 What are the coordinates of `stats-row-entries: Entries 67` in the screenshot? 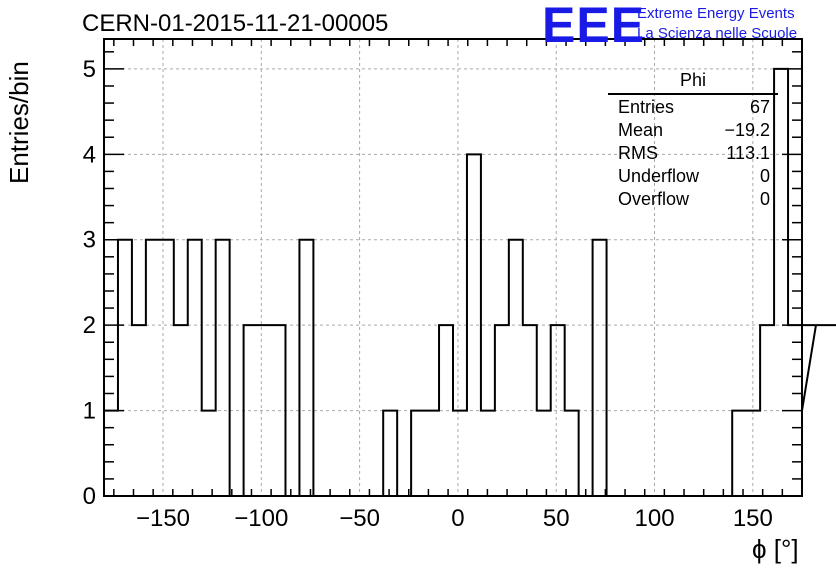 It's located at (693, 108).